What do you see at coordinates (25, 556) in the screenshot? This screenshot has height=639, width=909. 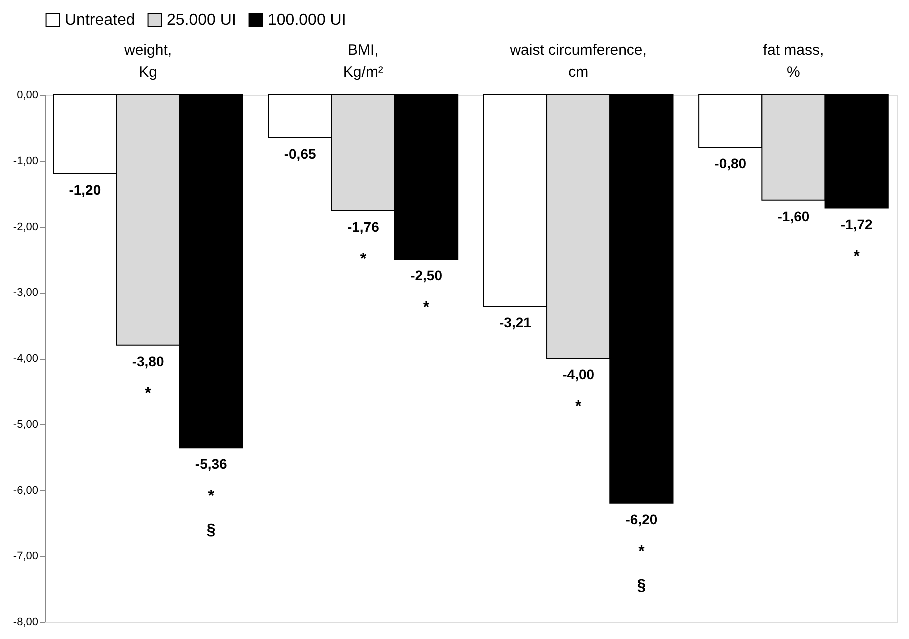 I see `y-tick-label: -7,00` at bounding box center [25, 556].